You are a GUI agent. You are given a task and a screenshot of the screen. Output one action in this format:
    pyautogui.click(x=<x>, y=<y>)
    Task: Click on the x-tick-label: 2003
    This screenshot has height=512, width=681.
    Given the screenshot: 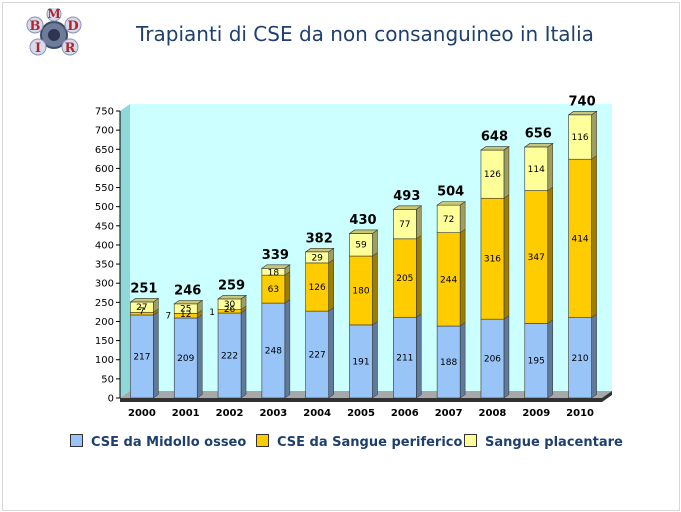 What is the action you would take?
    pyautogui.click(x=273, y=413)
    